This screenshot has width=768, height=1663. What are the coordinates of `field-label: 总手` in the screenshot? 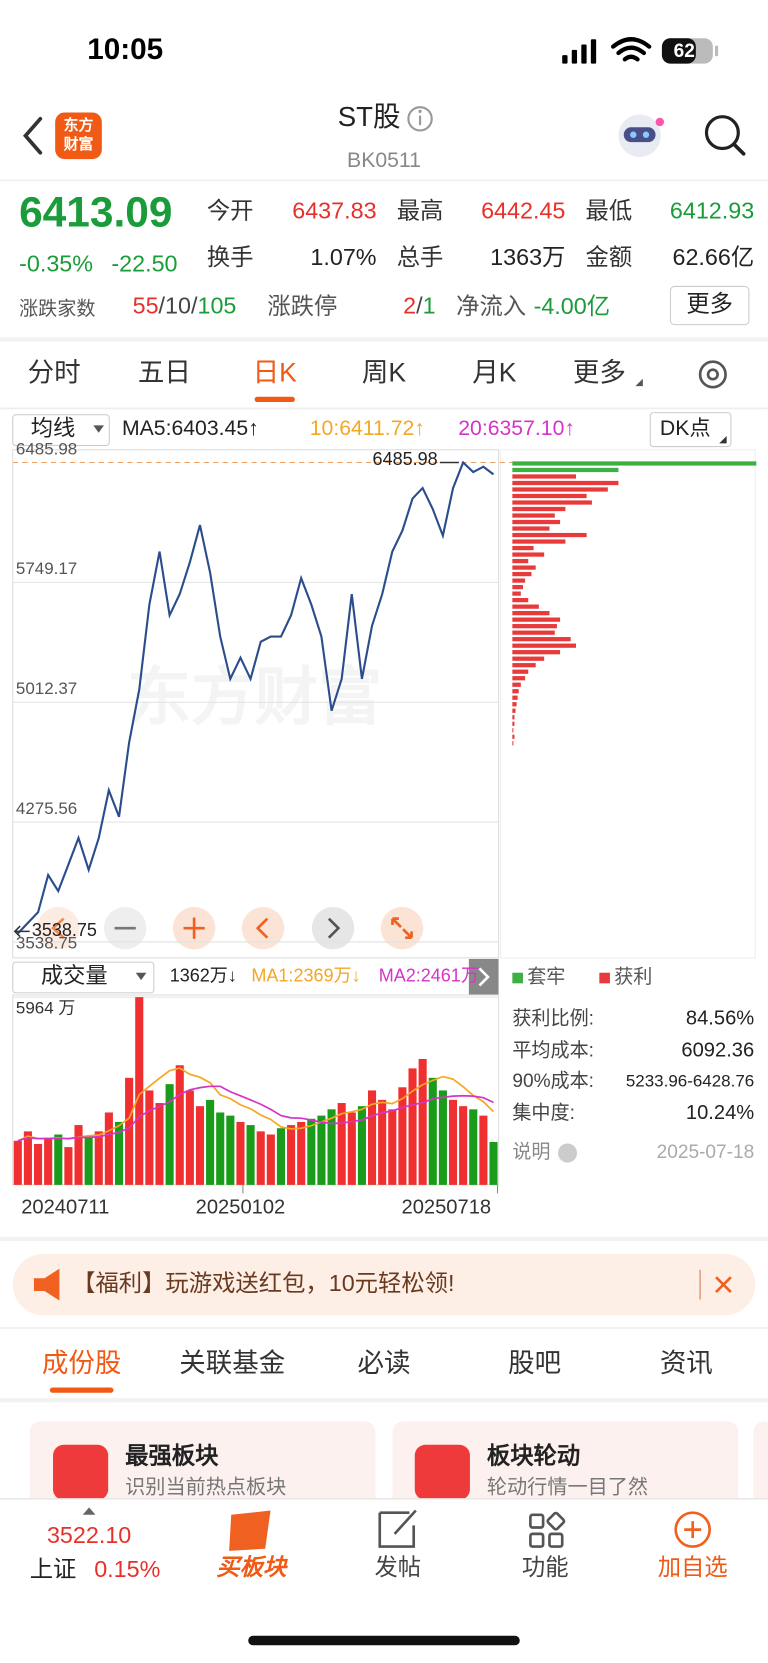 It's located at (420, 257).